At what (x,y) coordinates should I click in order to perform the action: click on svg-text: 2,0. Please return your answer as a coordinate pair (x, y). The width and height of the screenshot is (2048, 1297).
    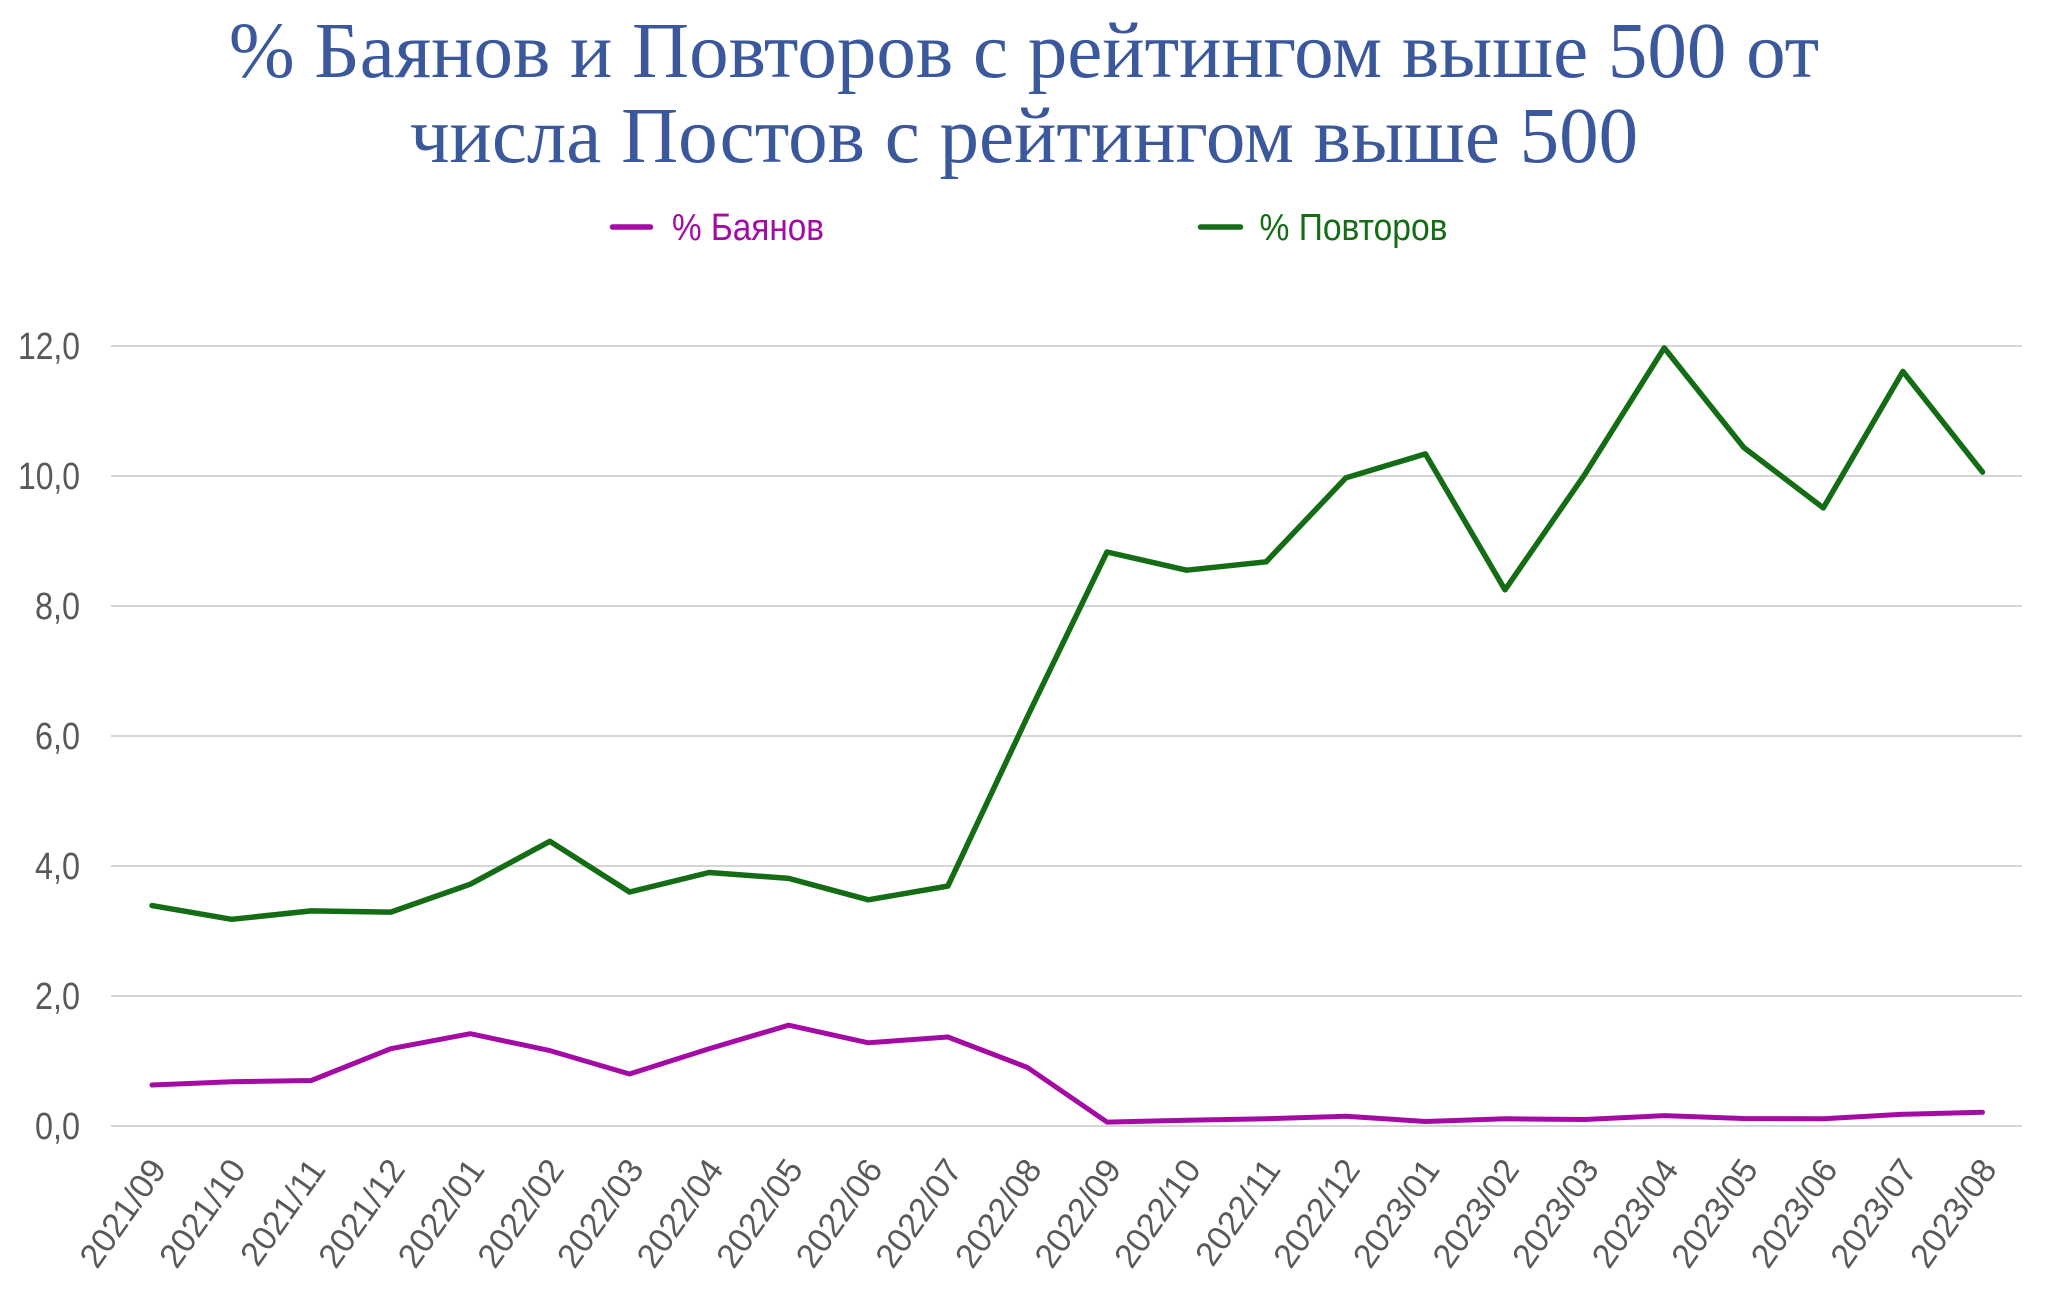
    Looking at the image, I should click on (57, 997).